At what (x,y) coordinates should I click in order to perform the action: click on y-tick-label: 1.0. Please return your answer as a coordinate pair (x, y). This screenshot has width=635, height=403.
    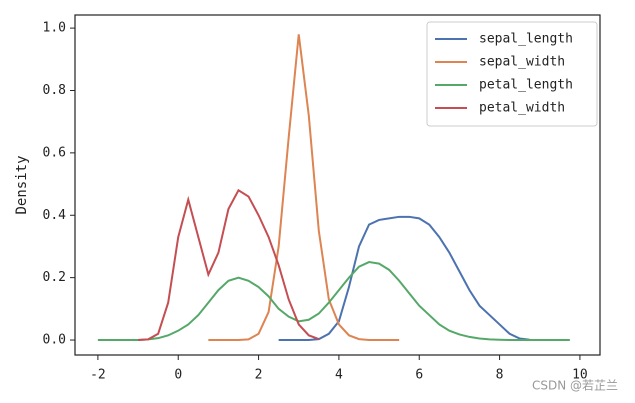
    Looking at the image, I should click on (54, 28).